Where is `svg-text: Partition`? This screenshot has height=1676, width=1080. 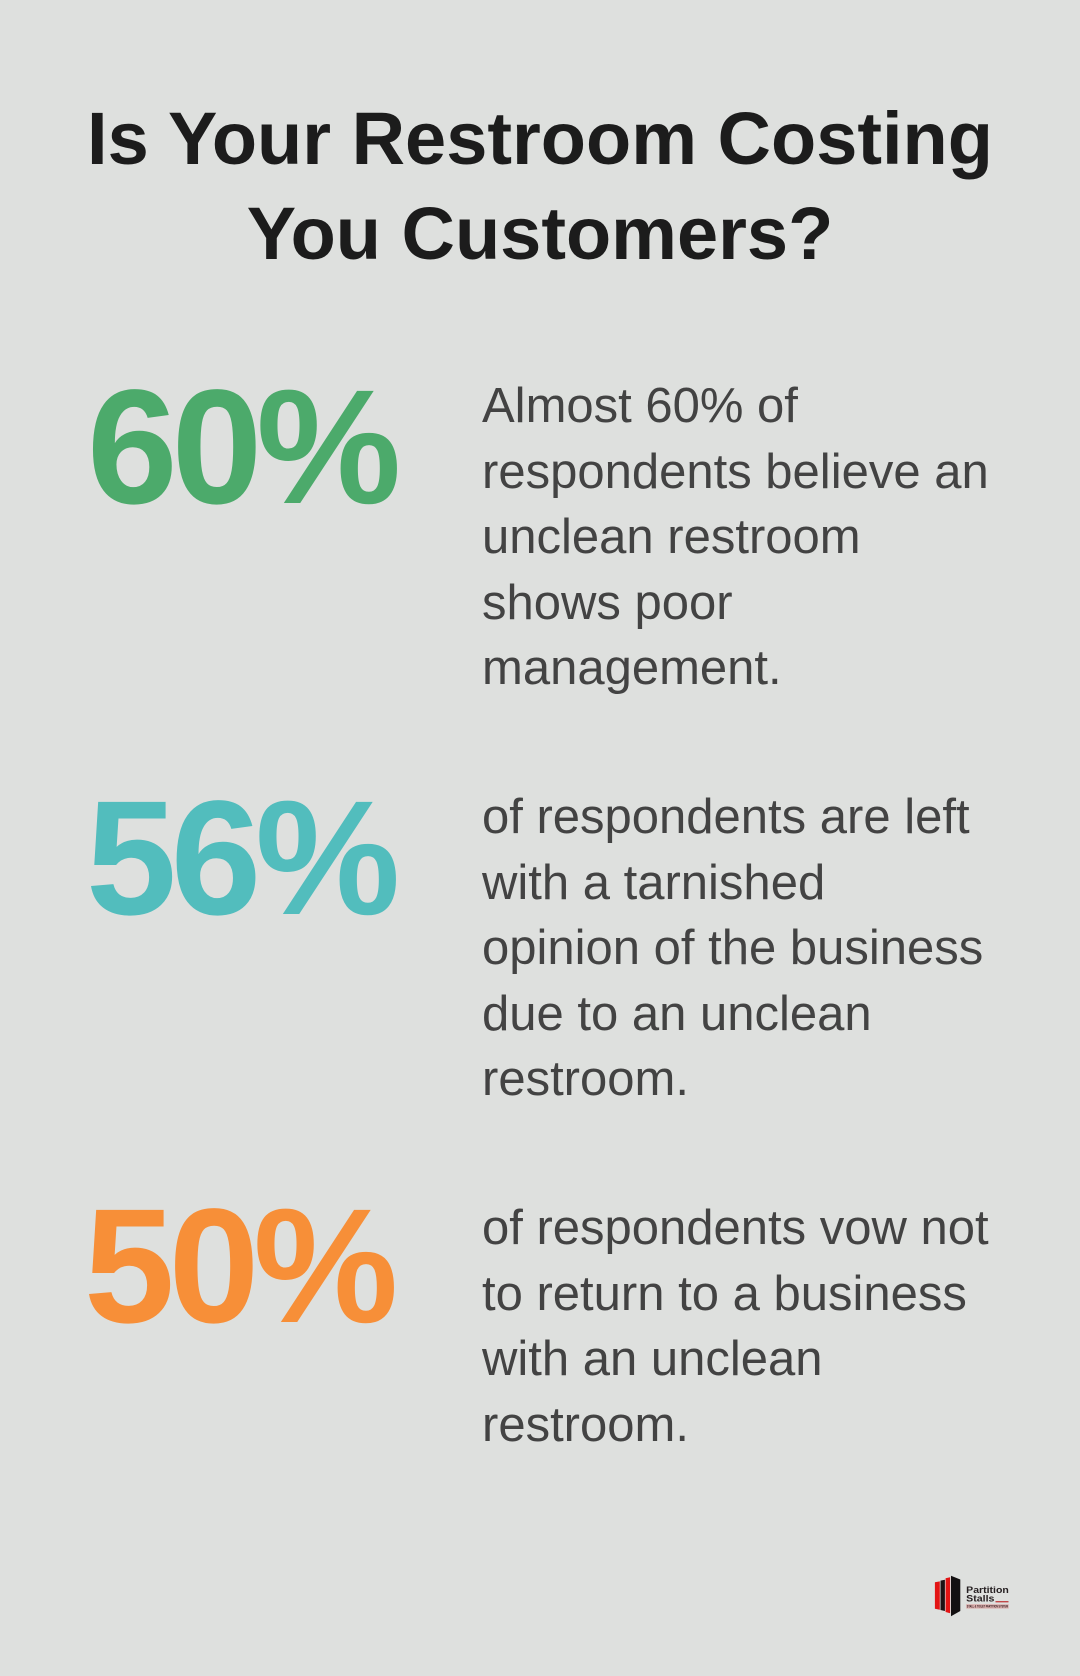 svg-text: Partition is located at coordinates (987, 1589).